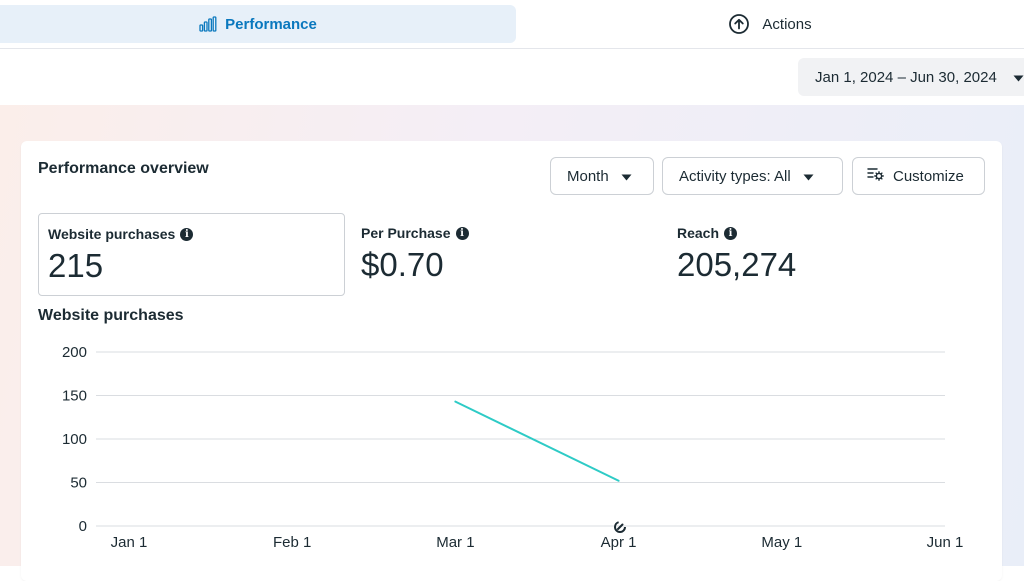 This screenshot has height=581, width=1024. I want to click on bar-chart-icon, so click(208, 24).